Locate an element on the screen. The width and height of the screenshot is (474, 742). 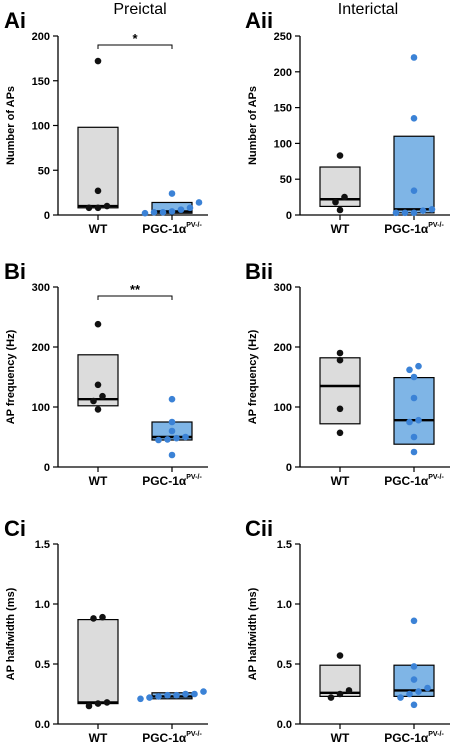
panel-label: Aii is located at coordinates (259, 20).